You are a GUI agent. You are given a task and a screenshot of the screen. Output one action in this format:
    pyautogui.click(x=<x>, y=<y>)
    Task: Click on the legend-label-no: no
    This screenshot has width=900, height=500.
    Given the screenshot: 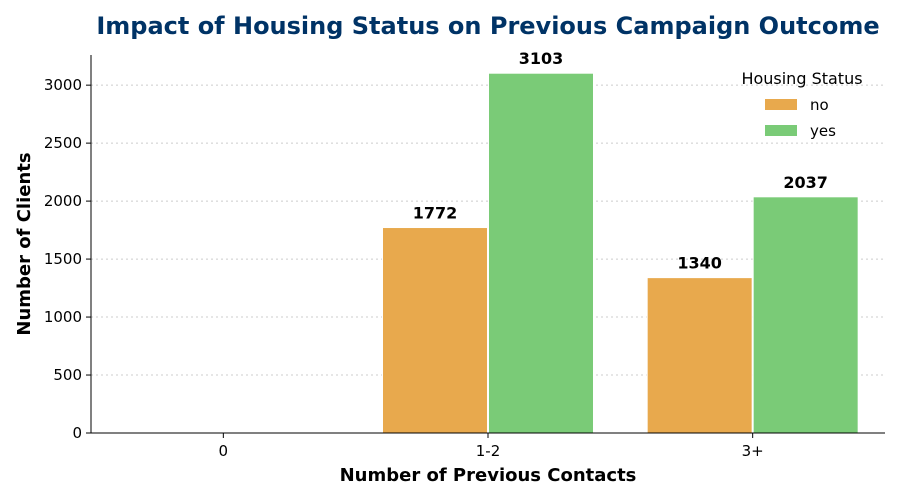 What is the action you would take?
    pyautogui.click(x=819, y=105)
    